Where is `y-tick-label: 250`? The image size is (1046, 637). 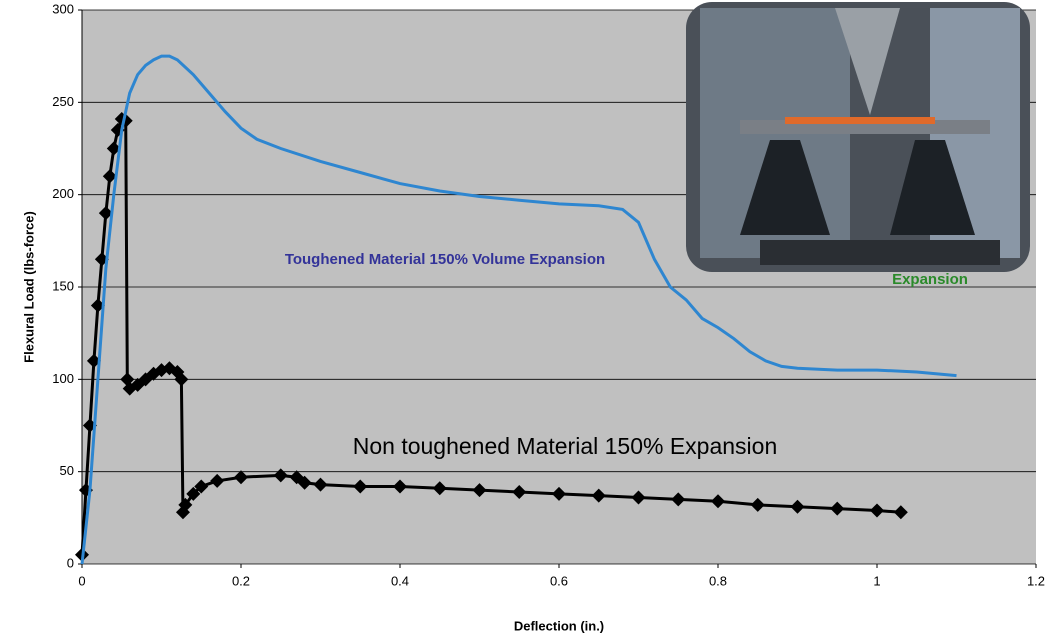
y-tick-label: 250 is located at coordinates (63, 101).